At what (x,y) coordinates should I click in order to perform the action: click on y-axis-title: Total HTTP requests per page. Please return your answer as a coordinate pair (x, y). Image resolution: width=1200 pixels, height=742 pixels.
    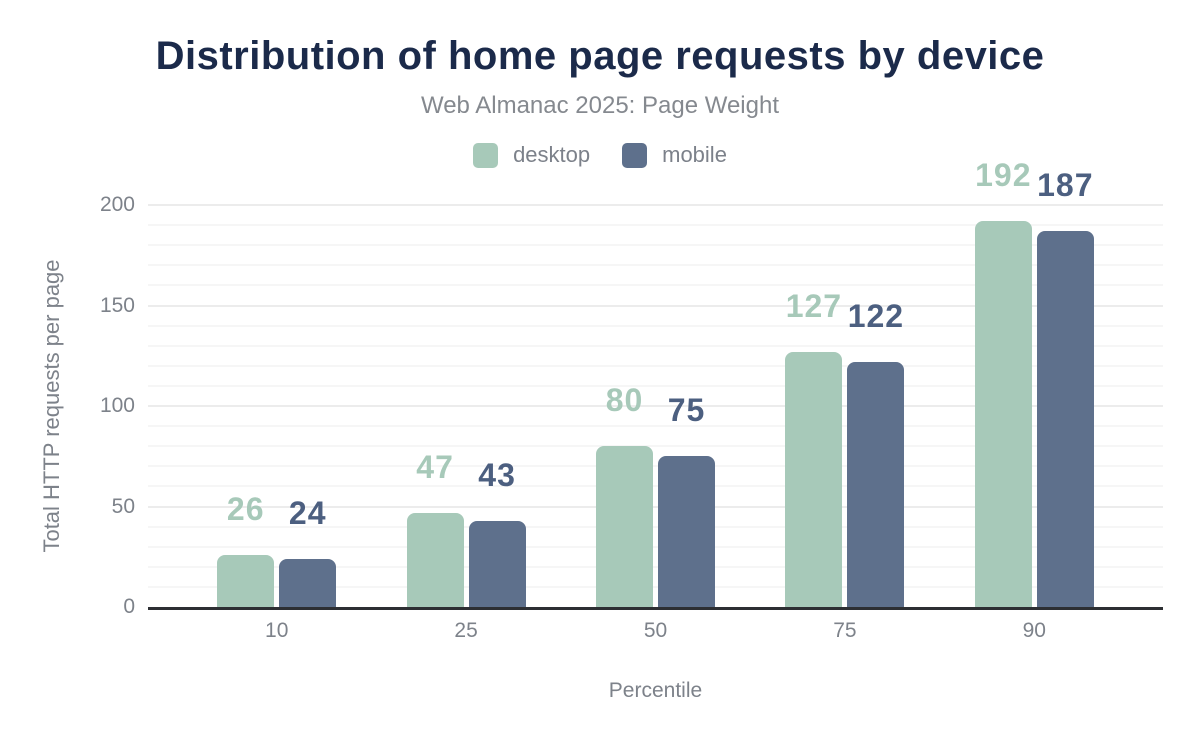
    Looking at the image, I should click on (51, 406).